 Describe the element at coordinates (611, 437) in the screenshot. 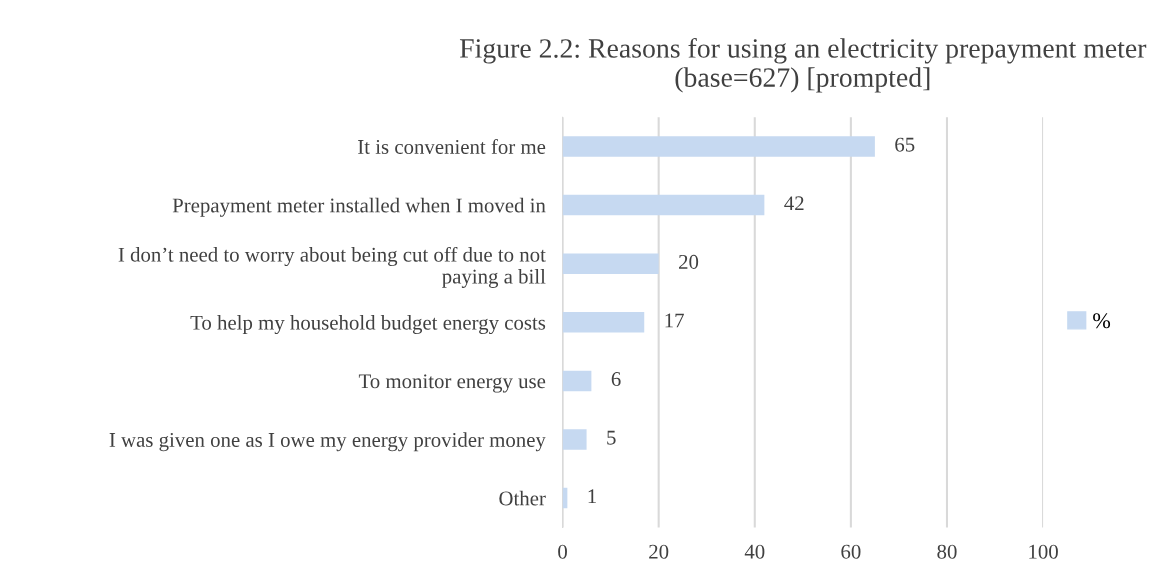

I see `data-label: 5` at that location.